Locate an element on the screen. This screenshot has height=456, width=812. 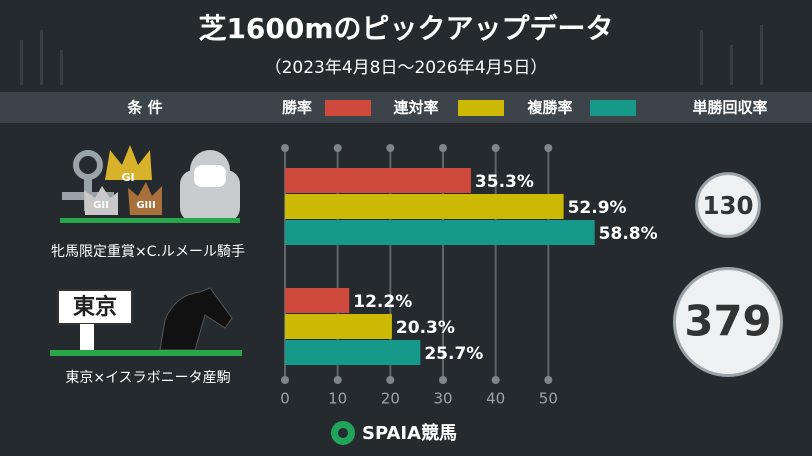
footer-logo is located at coordinates (343, 433).